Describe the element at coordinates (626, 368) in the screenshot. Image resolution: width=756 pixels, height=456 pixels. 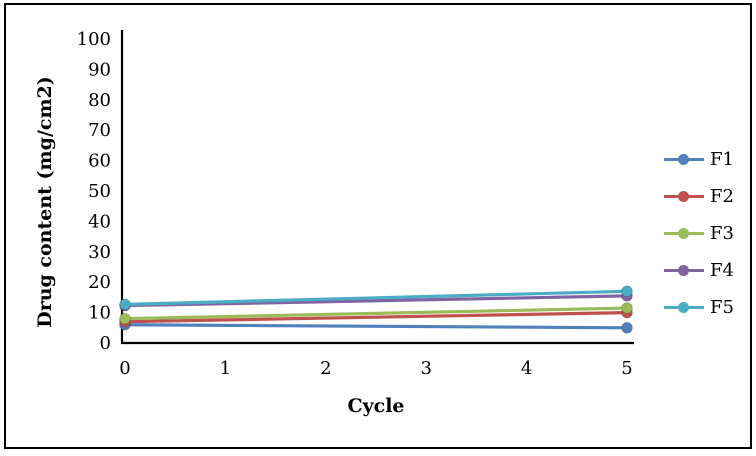
I see `x-tick-label: 5` at that location.